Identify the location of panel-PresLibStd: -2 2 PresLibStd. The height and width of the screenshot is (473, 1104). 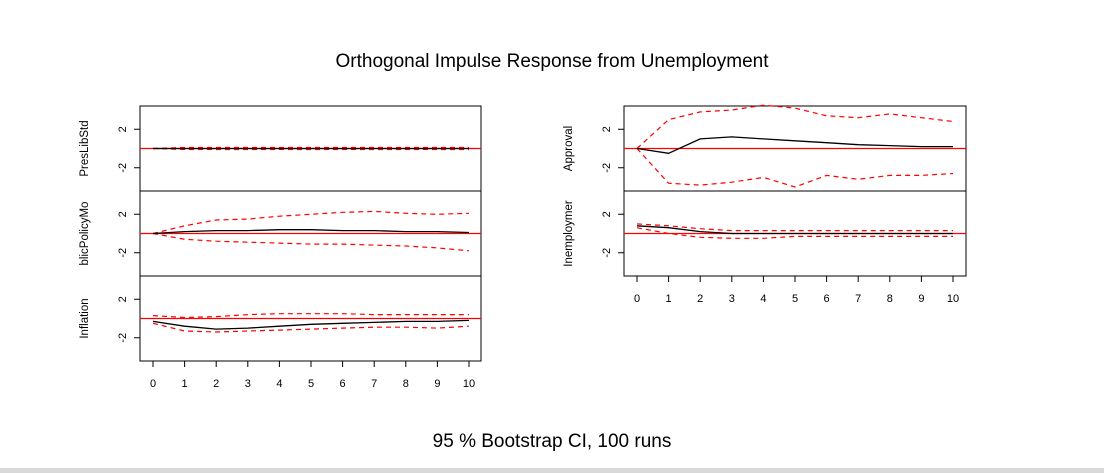
(280, 148).